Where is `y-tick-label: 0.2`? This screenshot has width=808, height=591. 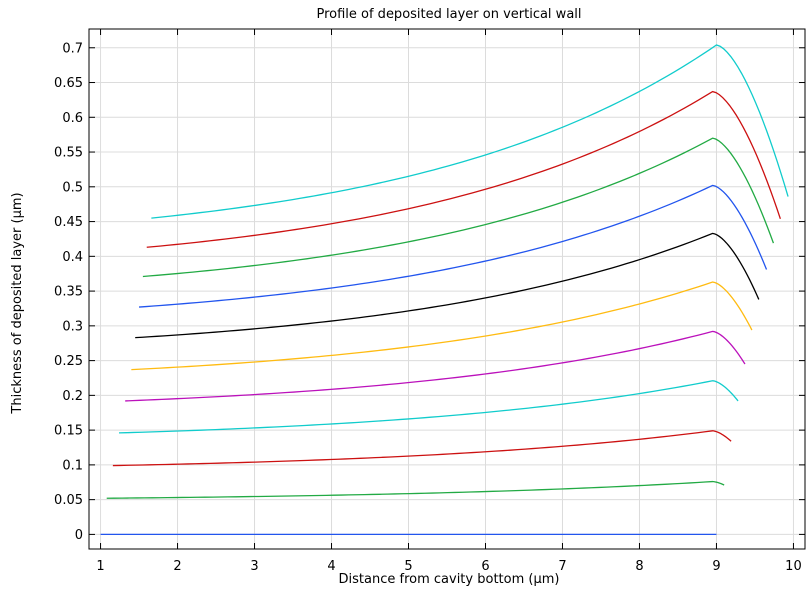
y-tick-label: 0.2 is located at coordinates (72, 396).